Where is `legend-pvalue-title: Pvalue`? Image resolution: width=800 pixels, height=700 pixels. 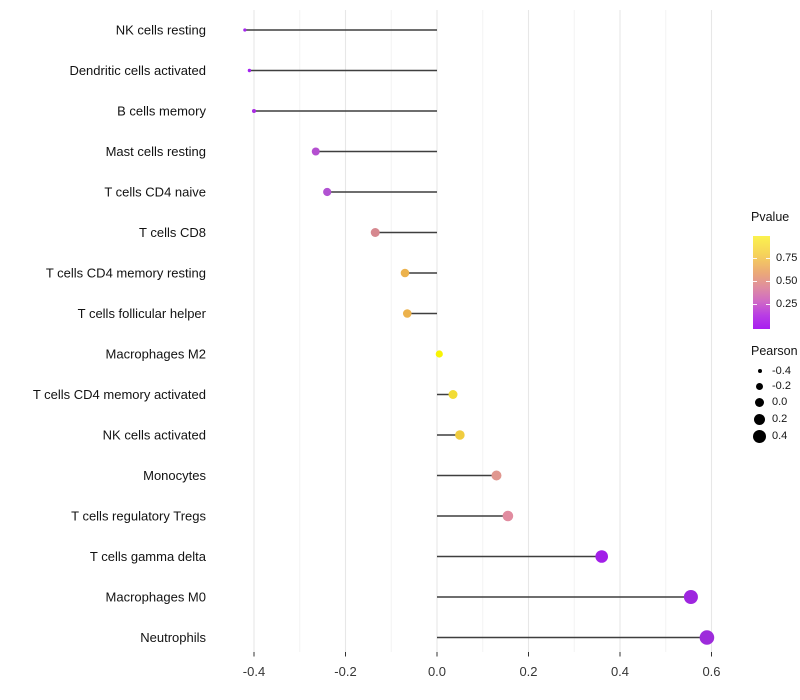 legend-pvalue-title: Pvalue is located at coordinates (770, 217).